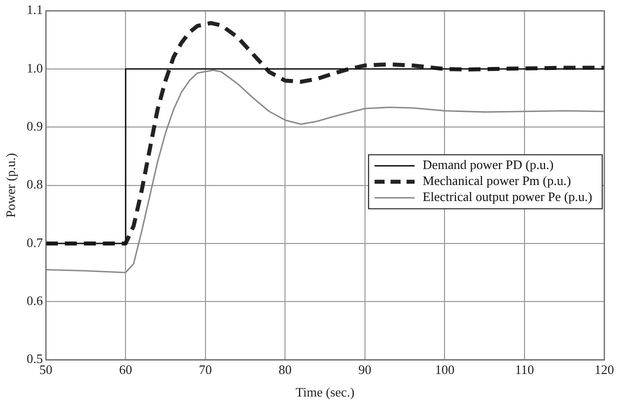 The height and width of the screenshot is (405, 617). Describe the element at coordinates (35, 242) in the screenshot. I see `y-tick-label: 0.7` at that location.